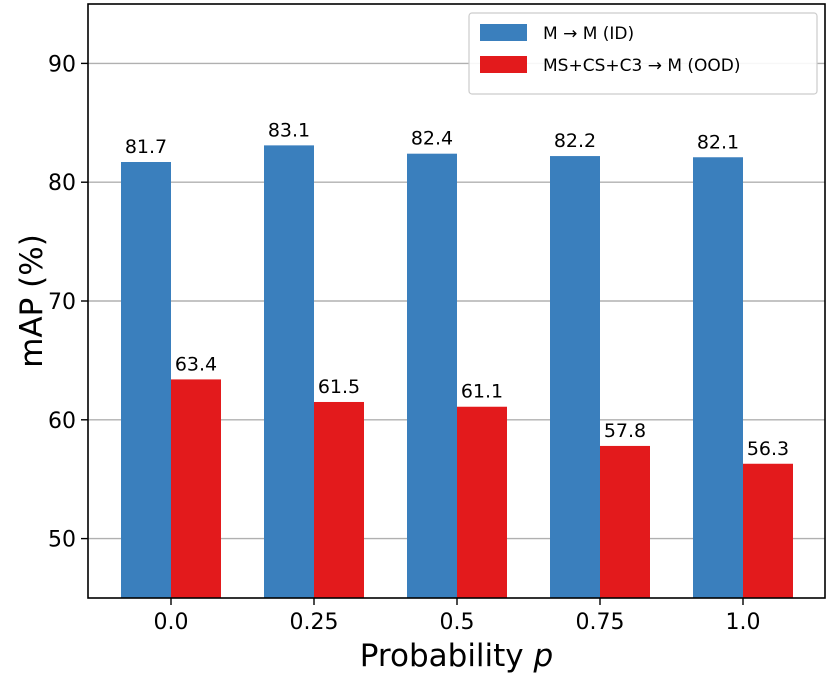 This screenshot has width=831, height=683. I want to click on x-axis: 0.0 0.25 0.5 0.75 1.0, so click(457, 616).